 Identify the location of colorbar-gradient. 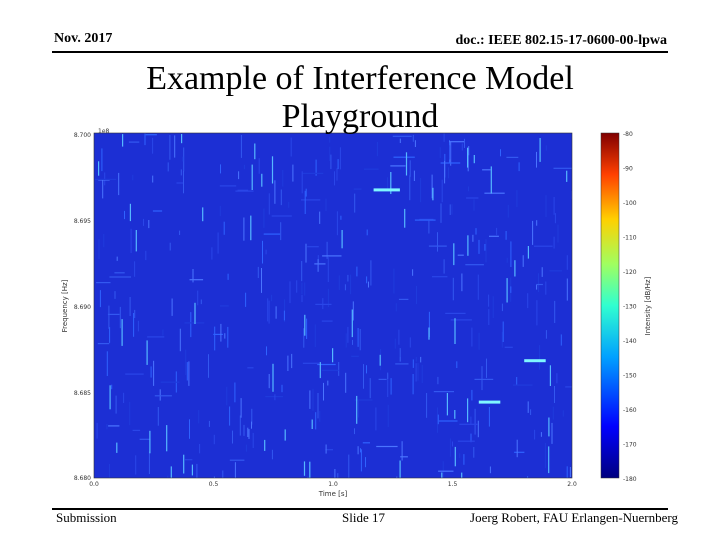
(610, 305).